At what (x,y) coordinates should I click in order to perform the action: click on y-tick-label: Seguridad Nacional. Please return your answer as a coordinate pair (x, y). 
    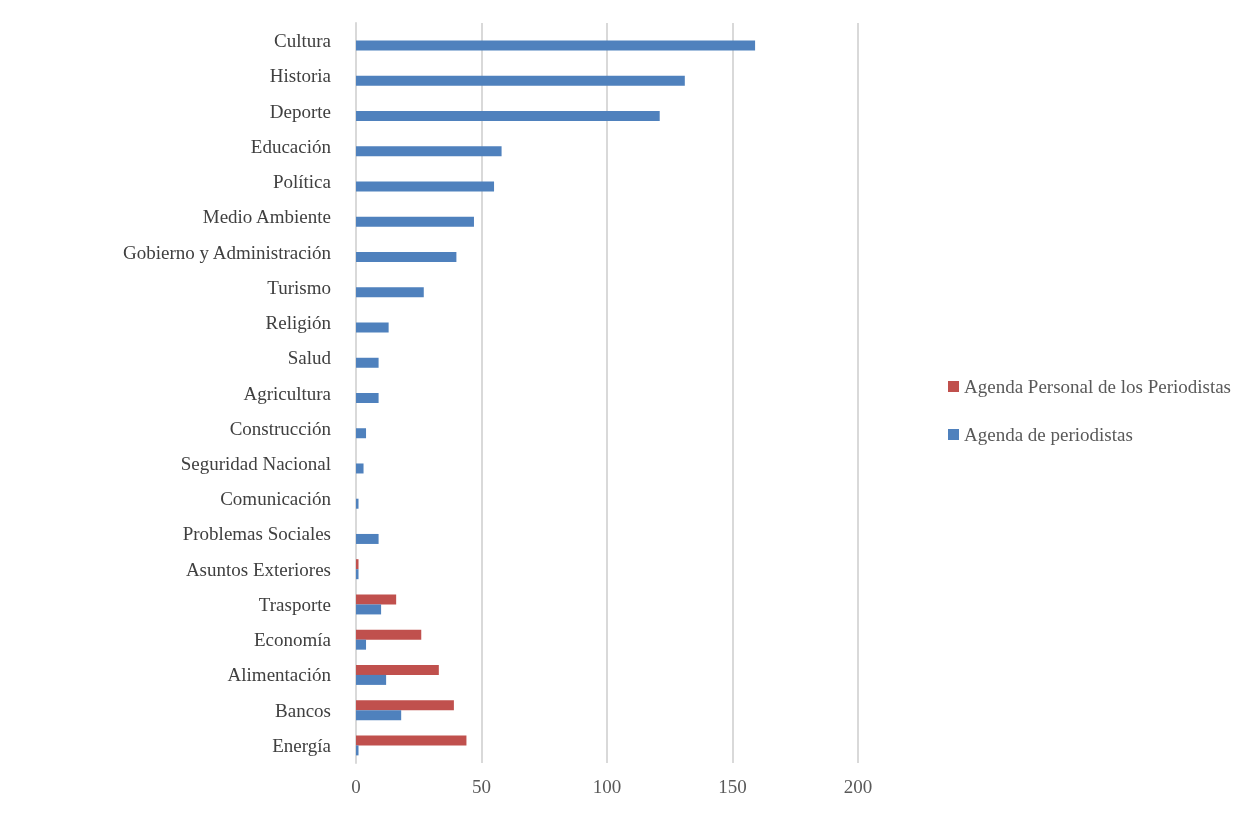
    Looking at the image, I should click on (255, 463).